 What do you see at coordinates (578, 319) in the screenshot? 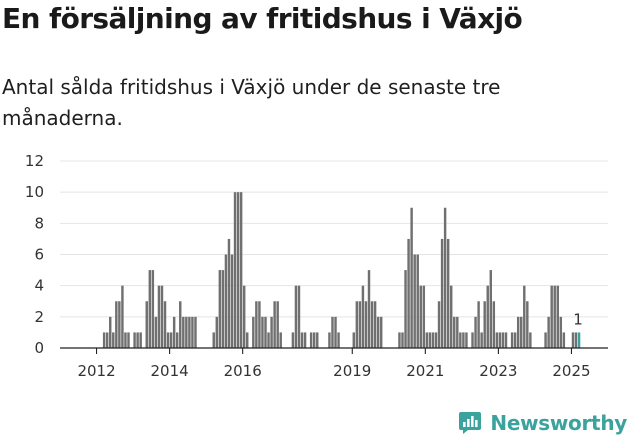
I see `latest-value-label: 1` at bounding box center [578, 319].